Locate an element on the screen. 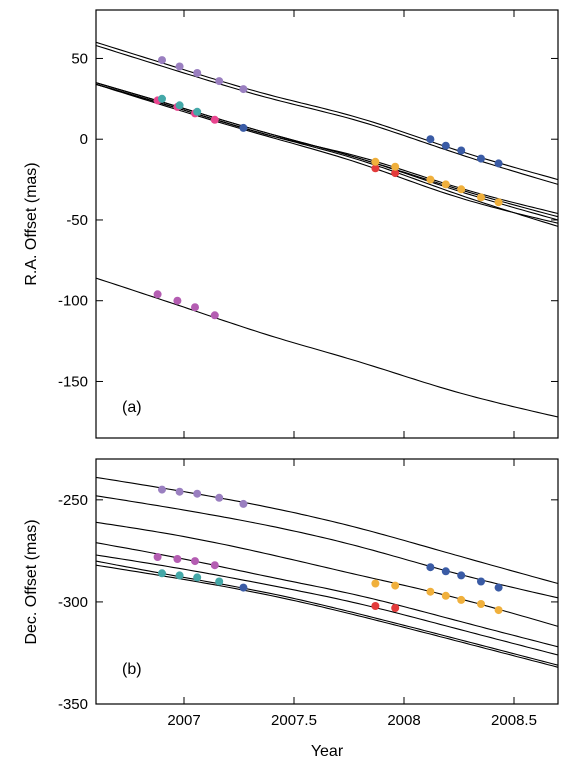  panel-label: (b) is located at coordinates (132, 669).